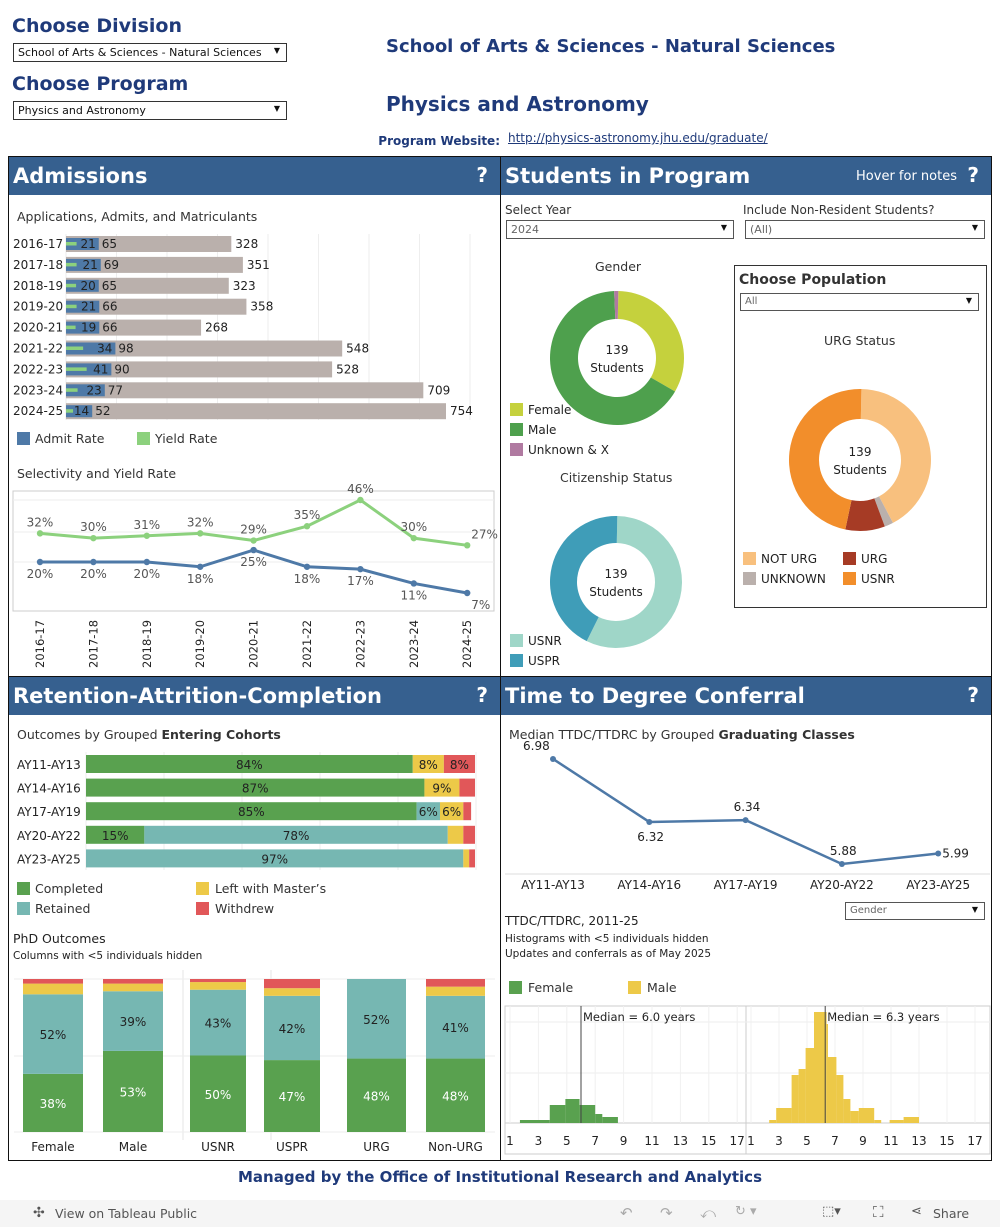 This screenshot has width=1000, height=1227. What do you see at coordinates (525, 229) in the screenshot?
I see `year-select-value: 2024` at bounding box center [525, 229].